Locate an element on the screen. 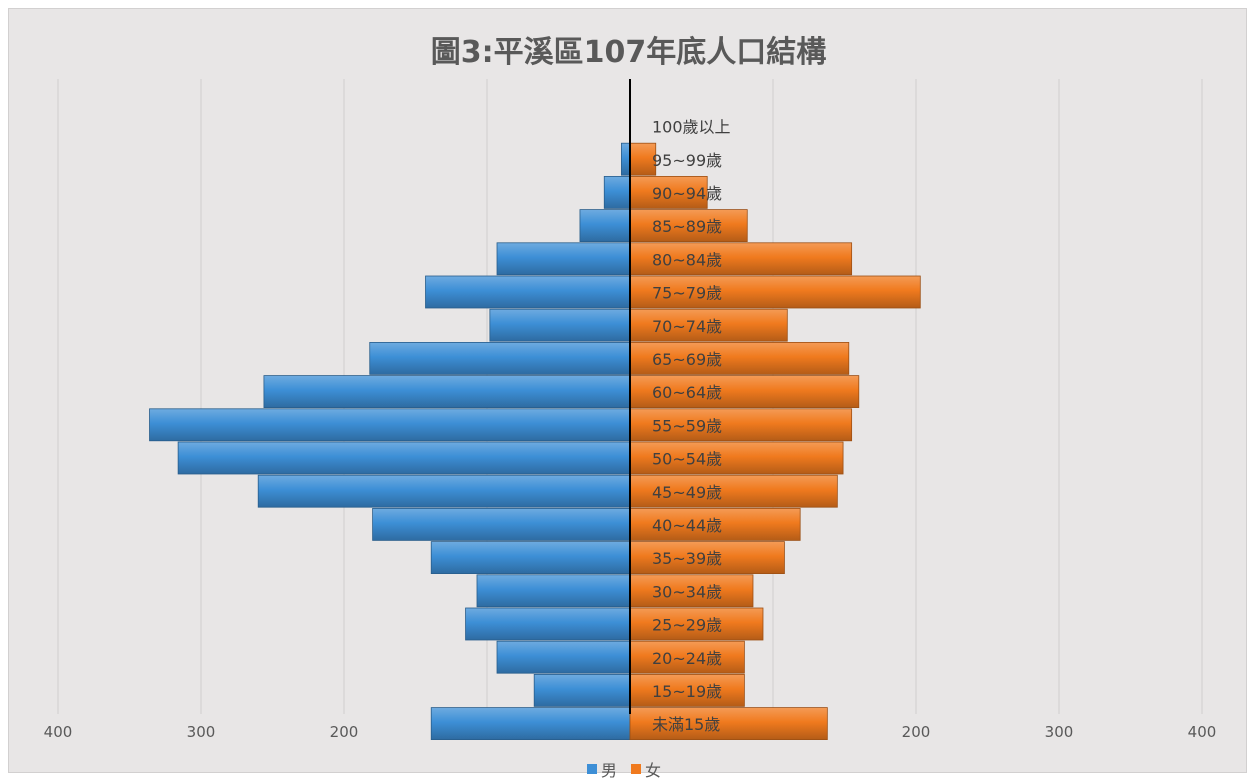 The image size is (1253, 781). legend-swatch-male is located at coordinates (592, 769).